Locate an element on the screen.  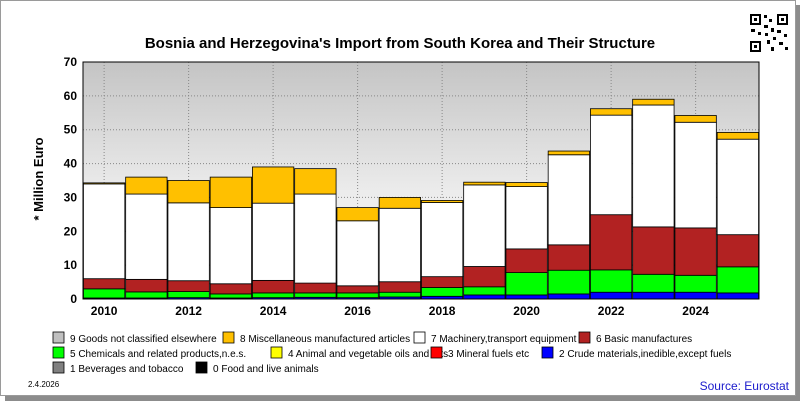
y-tick-label-4: 40 is located at coordinates (71, 164).